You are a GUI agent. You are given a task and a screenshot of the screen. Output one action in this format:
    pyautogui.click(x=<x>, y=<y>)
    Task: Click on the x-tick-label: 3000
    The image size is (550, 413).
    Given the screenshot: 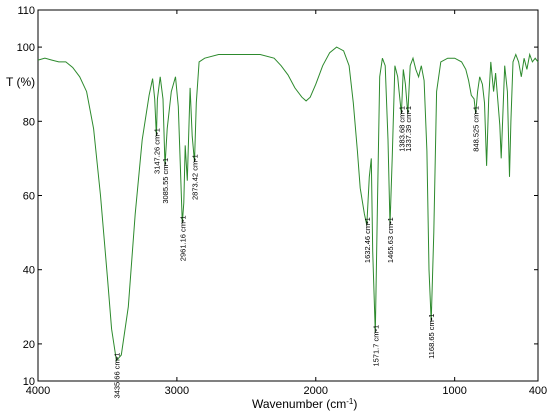 What is the action you would take?
    pyautogui.click(x=177, y=391)
    